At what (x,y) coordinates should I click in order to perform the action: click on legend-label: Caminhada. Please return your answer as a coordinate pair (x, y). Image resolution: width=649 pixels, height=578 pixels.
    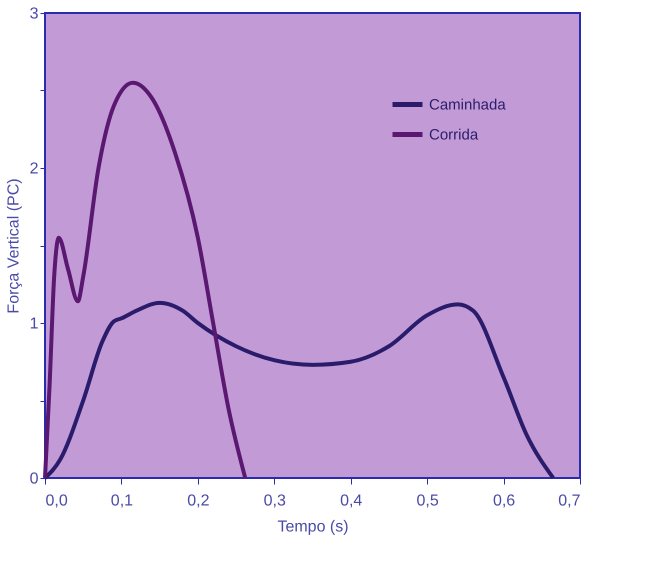
    Looking at the image, I should click on (467, 105).